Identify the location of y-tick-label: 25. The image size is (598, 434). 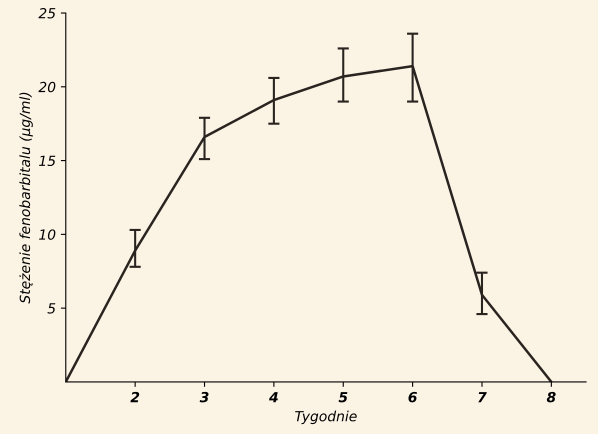
(47, 13).